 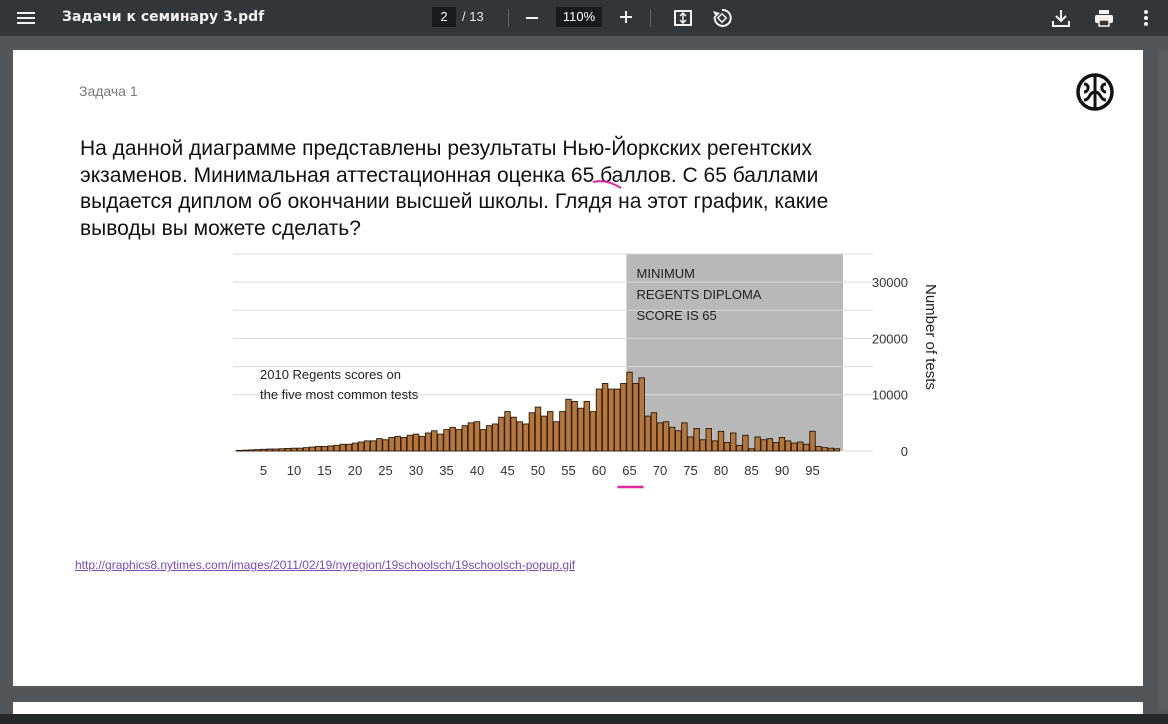 What do you see at coordinates (734, 352) in the screenshot?
I see `passing-region-shade` at bounding box center [734, 352].